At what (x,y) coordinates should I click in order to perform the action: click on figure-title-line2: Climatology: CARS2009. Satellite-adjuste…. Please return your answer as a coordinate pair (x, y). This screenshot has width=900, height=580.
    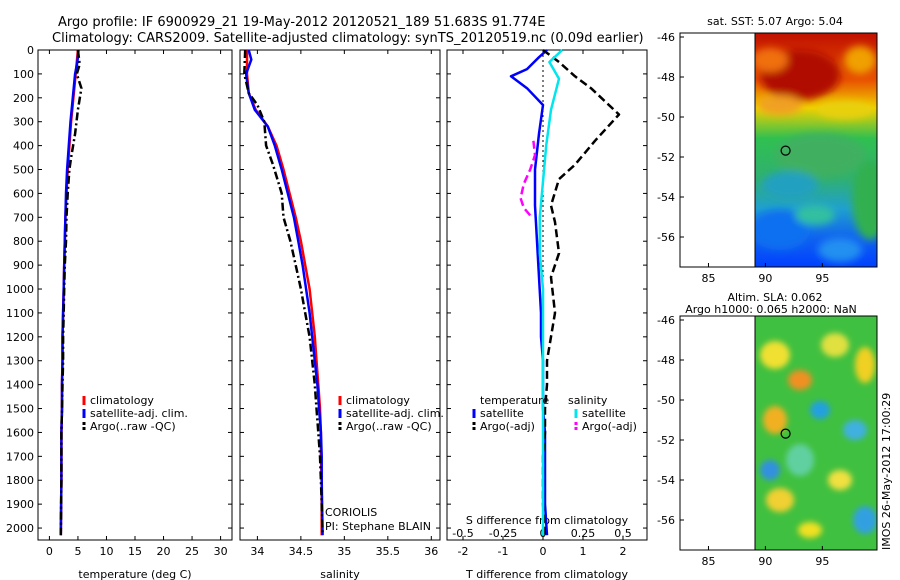
    Looking at the image, I should click on (348, 38).